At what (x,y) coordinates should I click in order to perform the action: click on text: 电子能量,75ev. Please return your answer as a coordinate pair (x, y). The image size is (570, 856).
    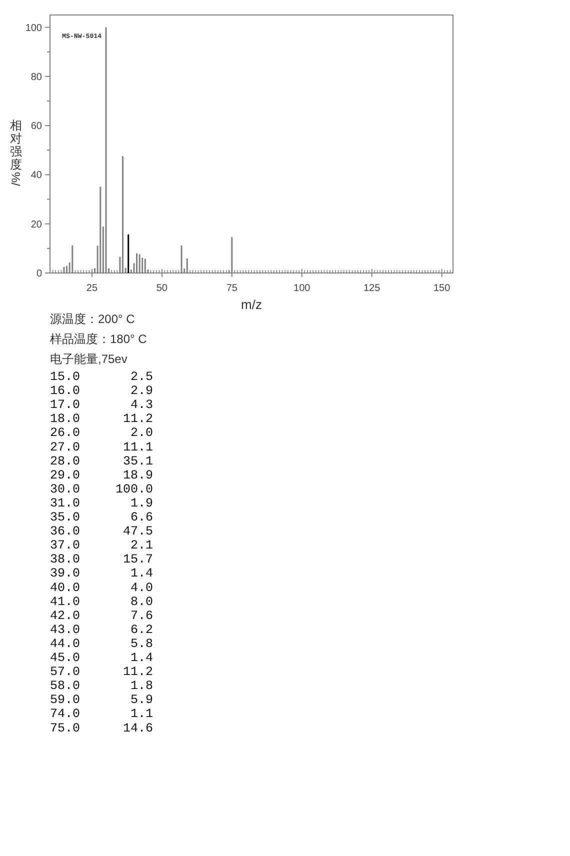
    Looking at the image, I should click on (89, 359).